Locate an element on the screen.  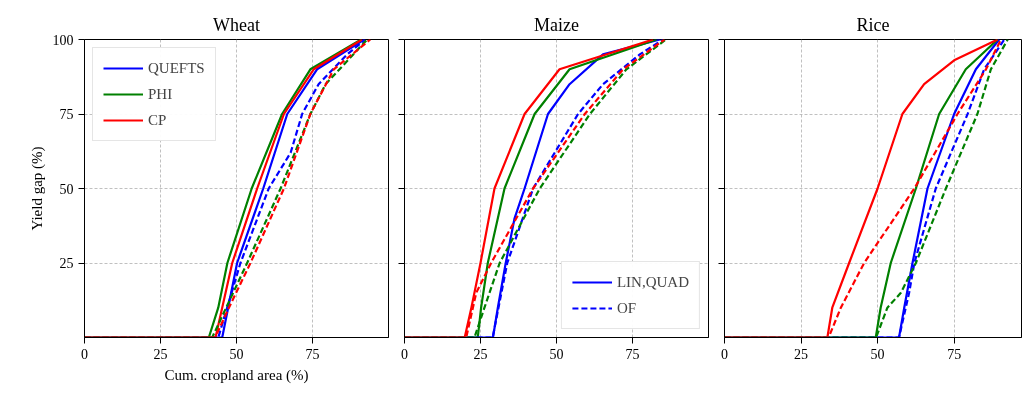
chart-title: Rice is located at coordinates (873, 24).